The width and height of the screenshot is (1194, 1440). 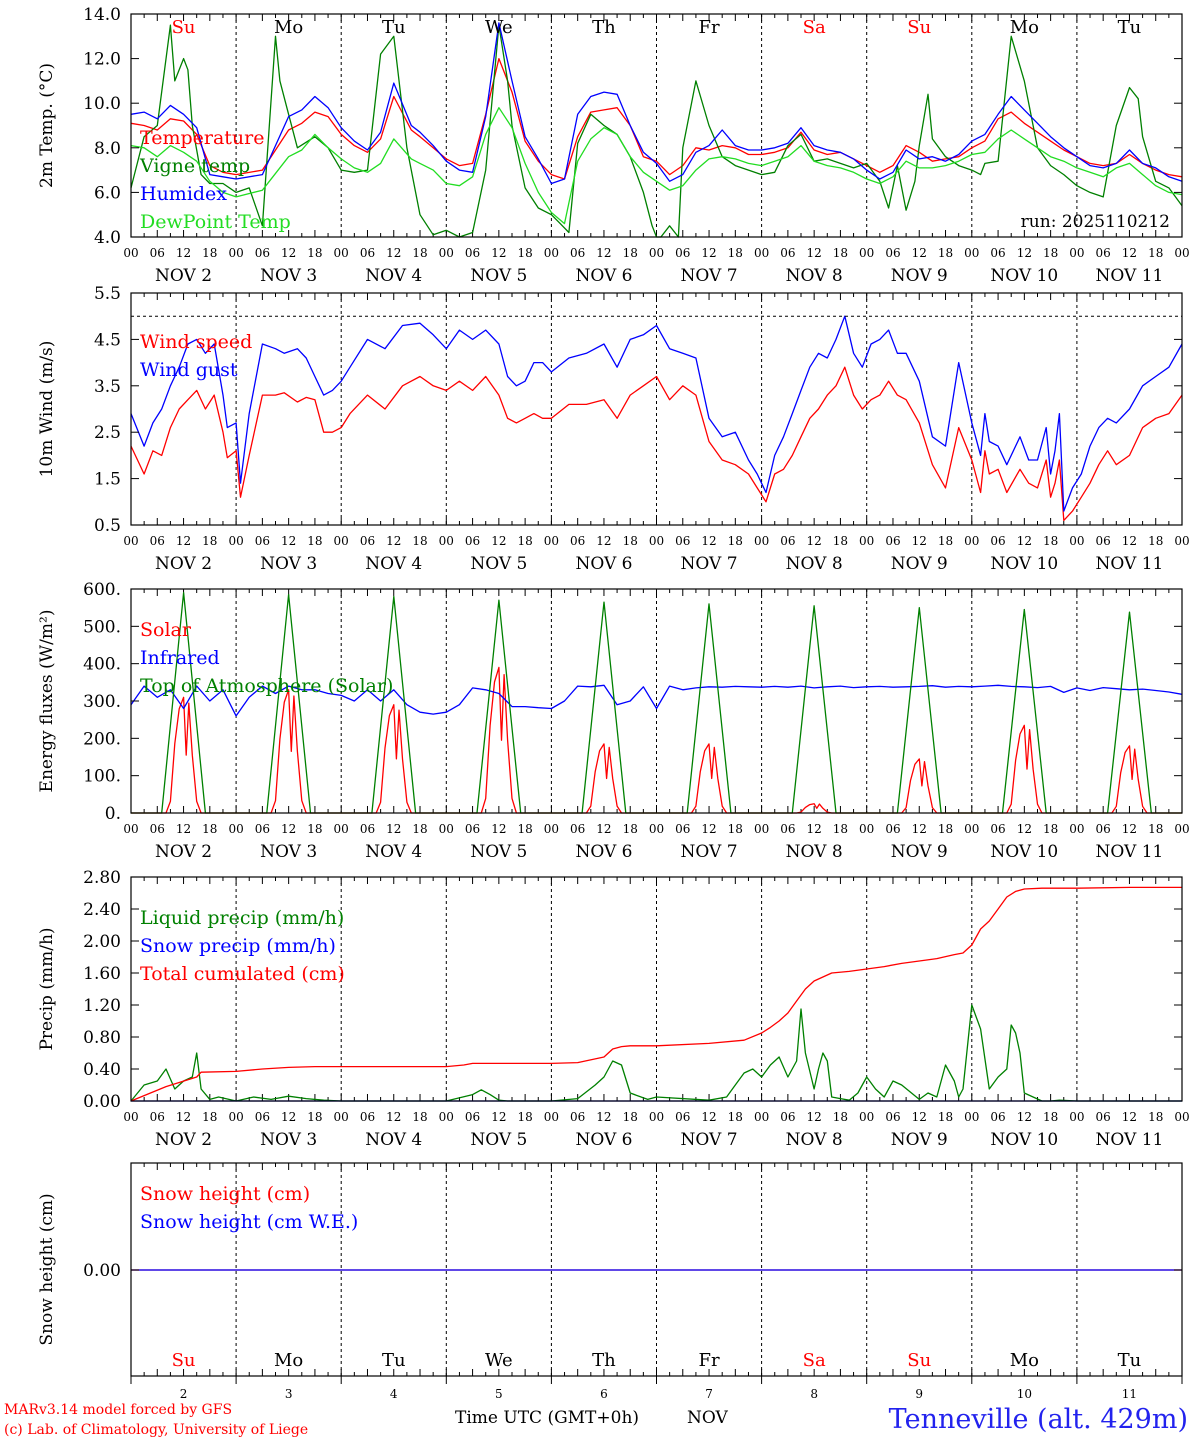 What do you see at coordinates (656, 444) in the screenshot?
I see `series-wind-speed` at bounding box center [656, 444].